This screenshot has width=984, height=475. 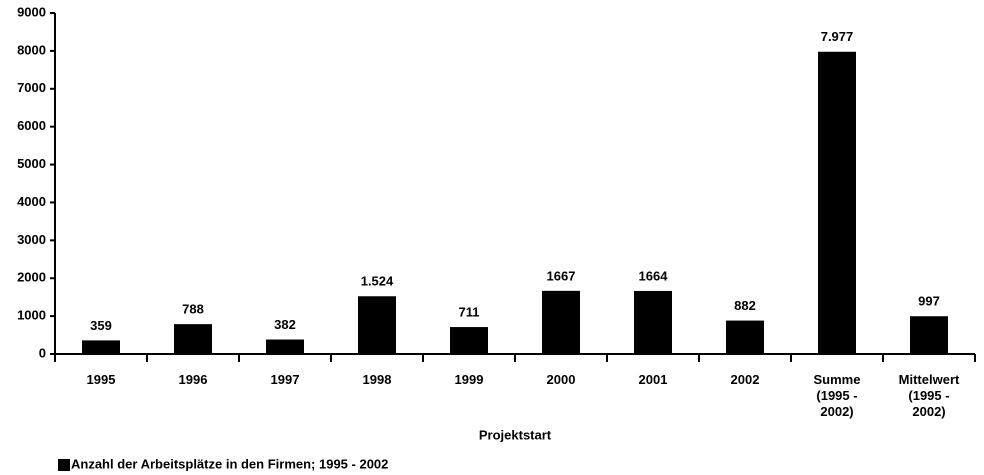 What do you see at coordinates (31, 315) in the screenshot?
I see `y-tick-label: 1000` at bounding box center [31, 315].